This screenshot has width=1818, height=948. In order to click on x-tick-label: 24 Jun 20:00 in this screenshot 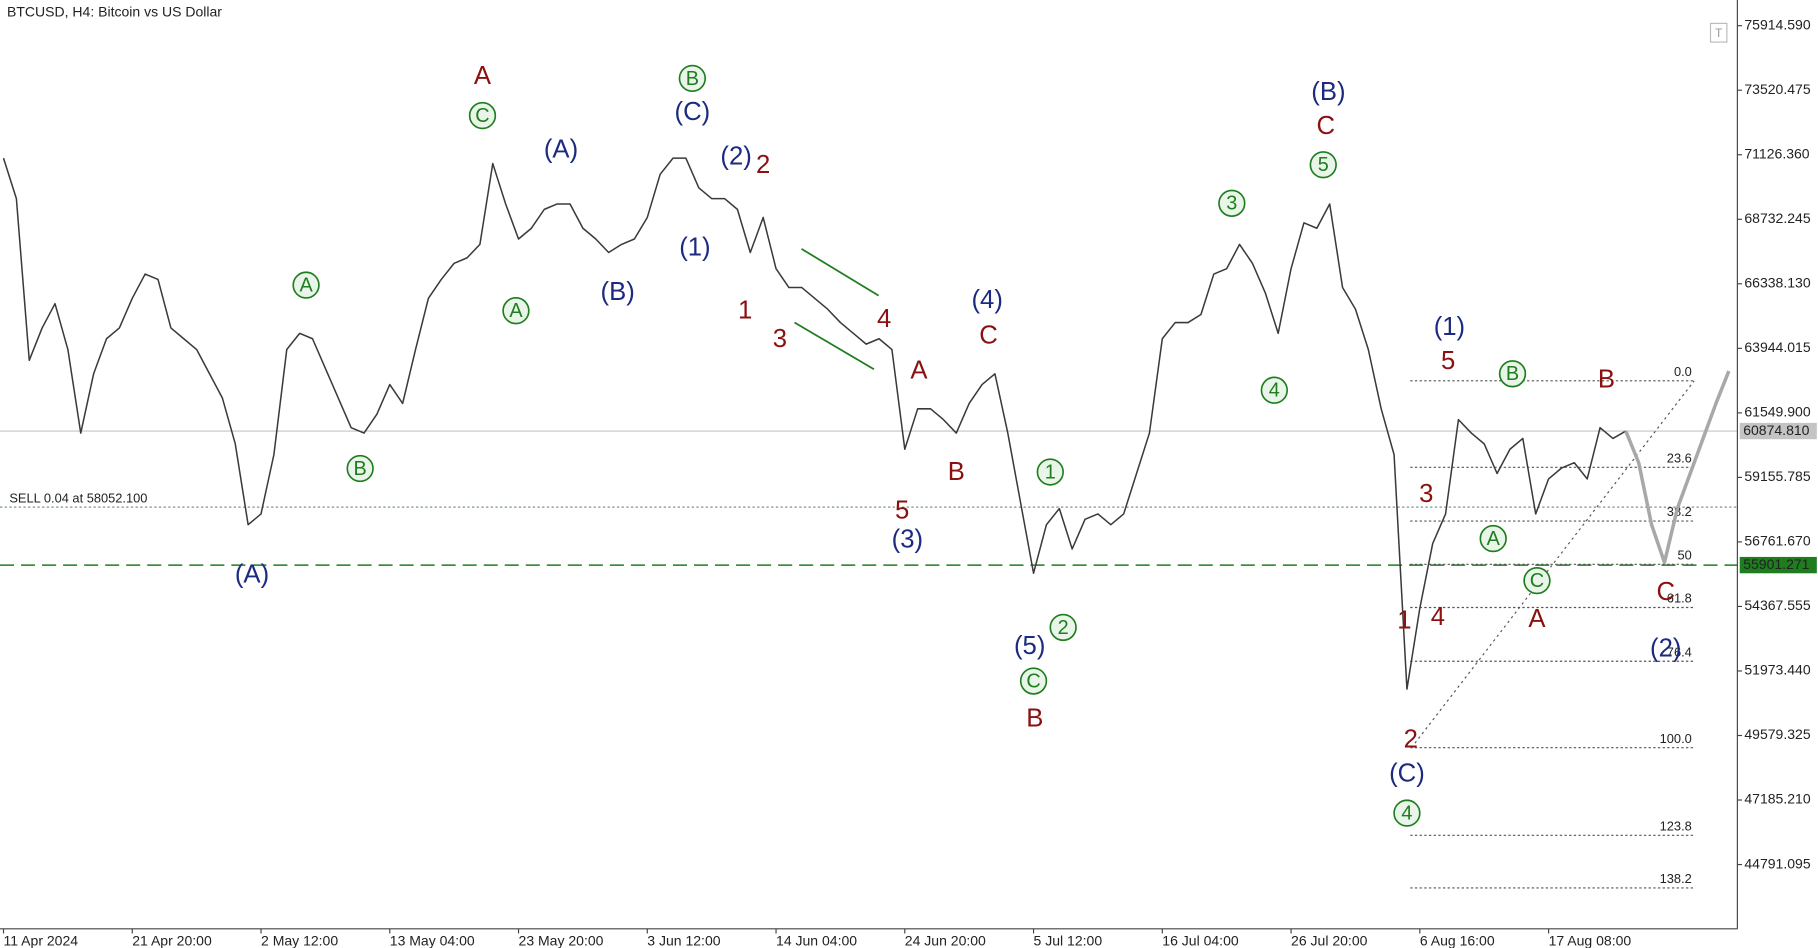, I will do `click(945, 940)`.